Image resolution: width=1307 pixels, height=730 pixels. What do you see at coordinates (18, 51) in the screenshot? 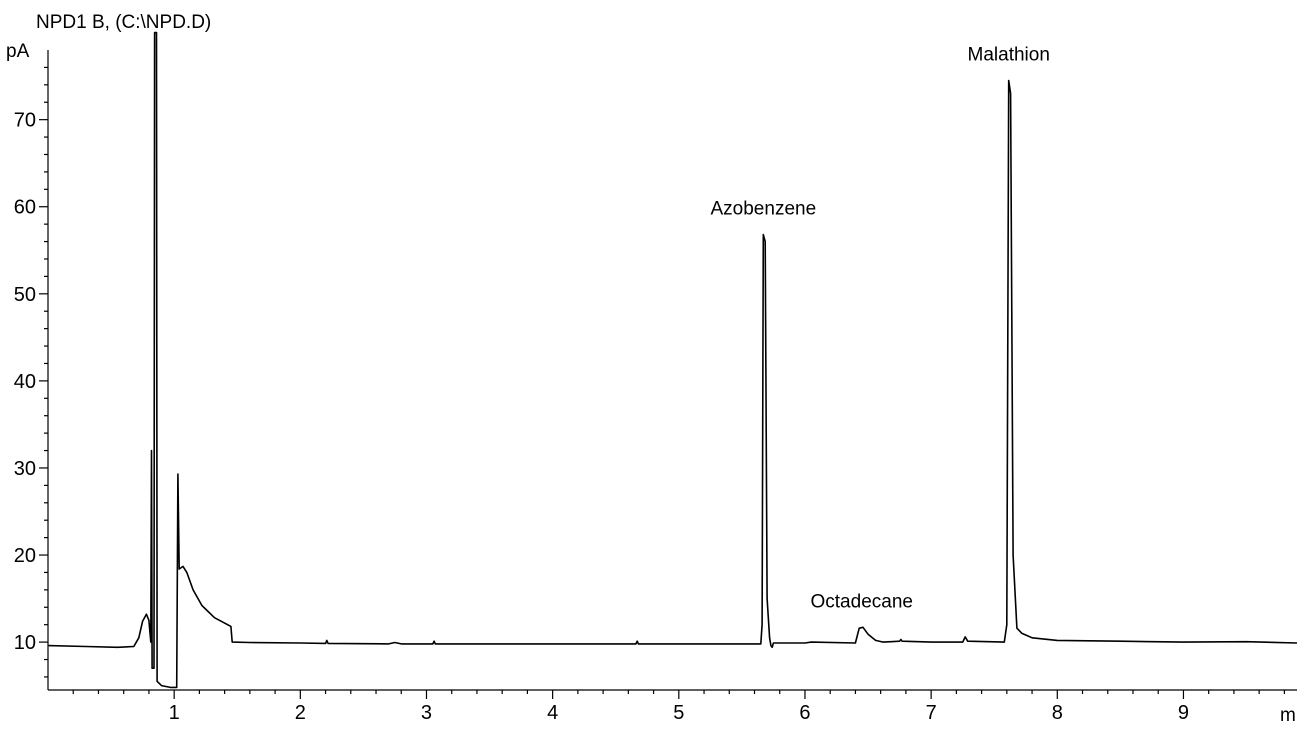
I see `y-axis-unit-label: pA` at bounding box center [18, 51].